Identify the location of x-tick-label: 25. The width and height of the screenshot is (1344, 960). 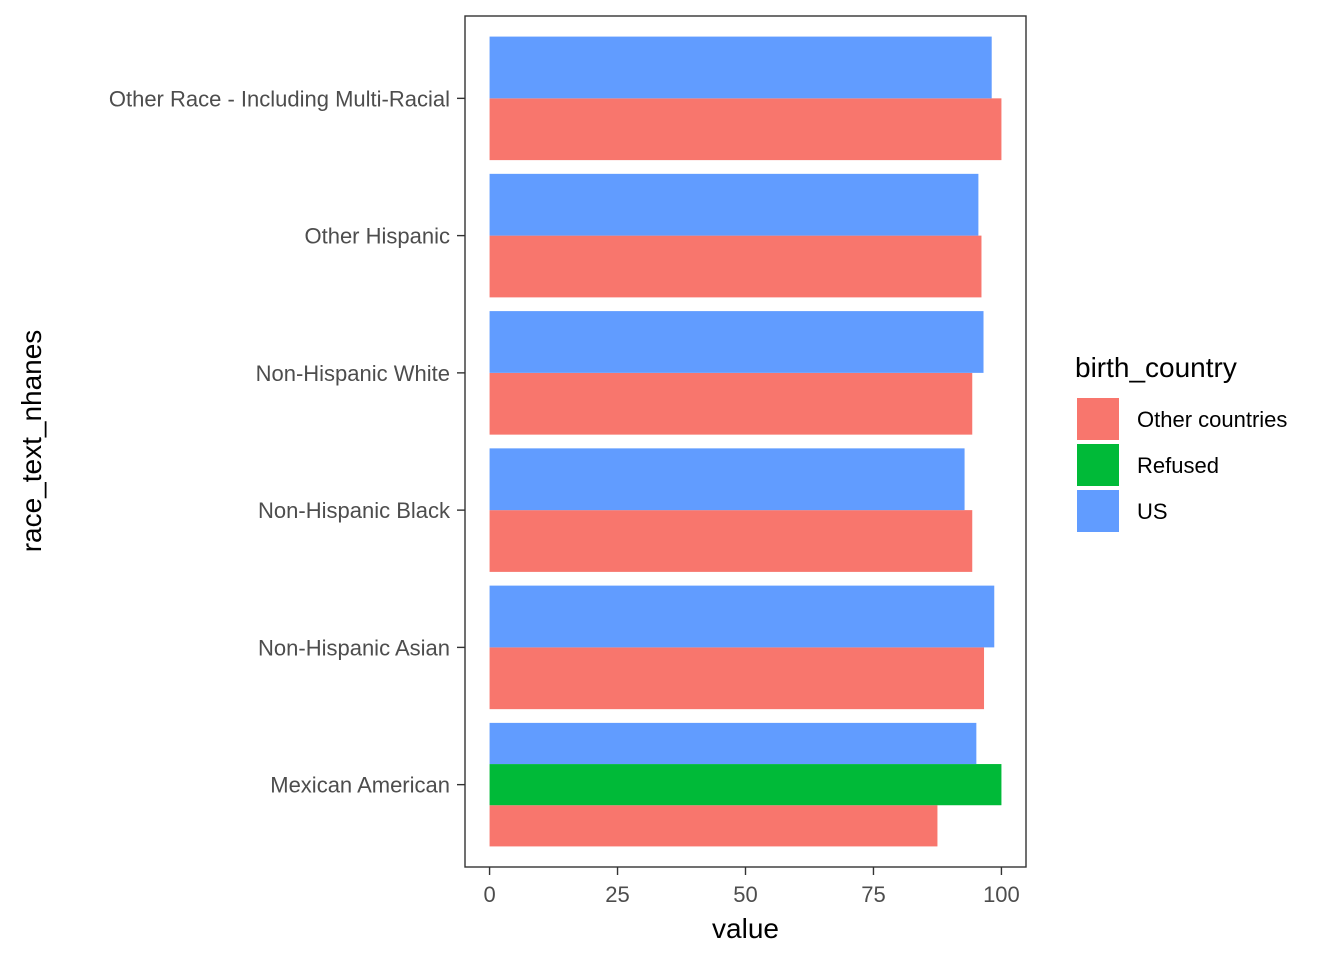
(617, 894).